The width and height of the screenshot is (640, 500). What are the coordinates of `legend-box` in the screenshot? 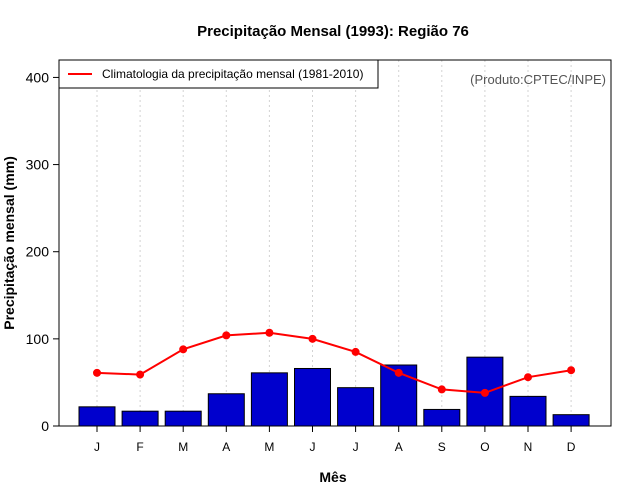 It's located at (218, 74).